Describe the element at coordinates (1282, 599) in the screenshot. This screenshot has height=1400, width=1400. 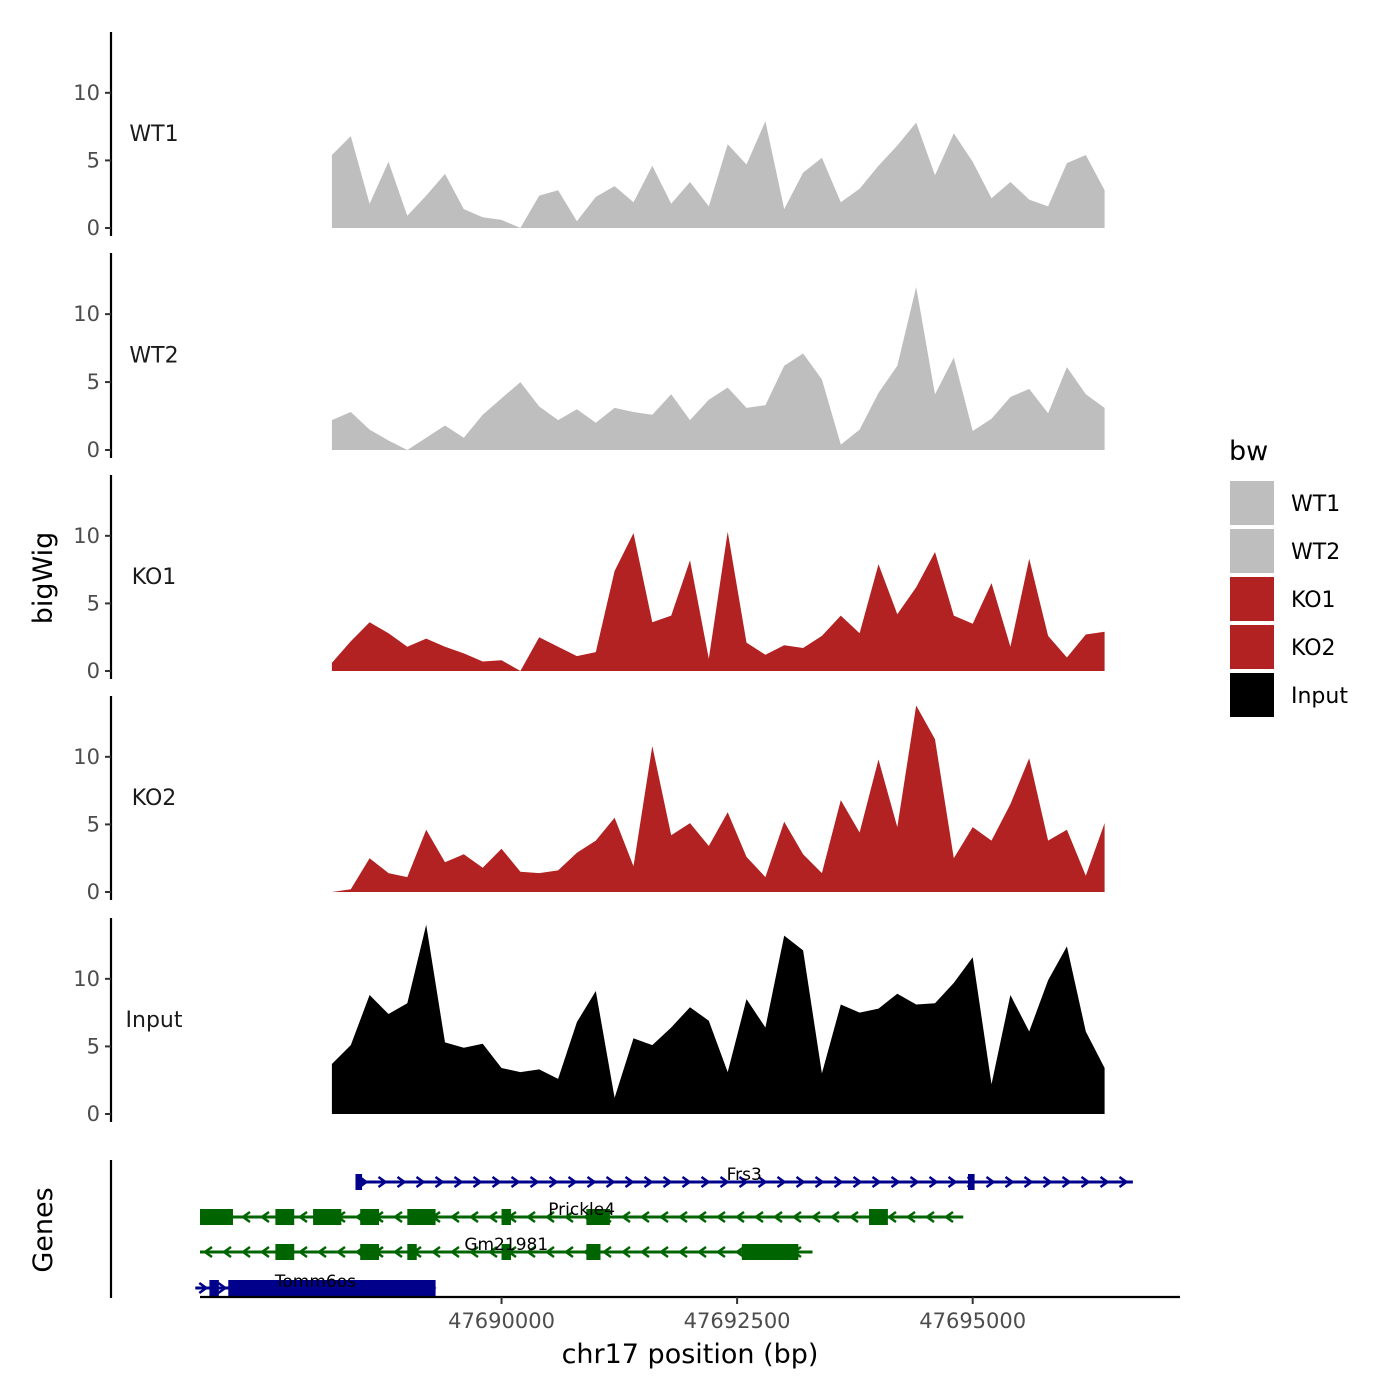
I see `legend-entry-ko1: KO1` at that location.